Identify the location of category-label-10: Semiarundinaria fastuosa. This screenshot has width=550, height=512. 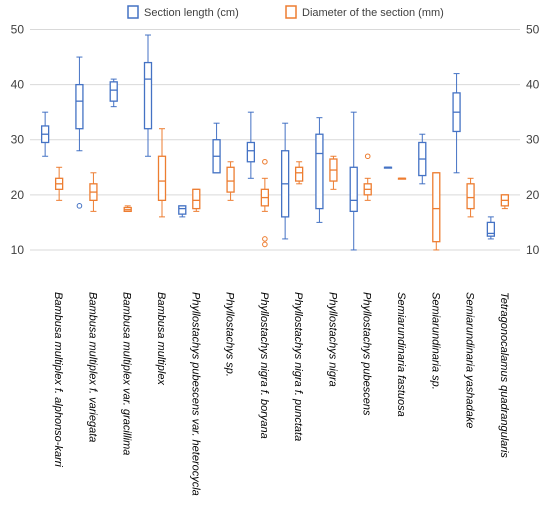
(401, 354).